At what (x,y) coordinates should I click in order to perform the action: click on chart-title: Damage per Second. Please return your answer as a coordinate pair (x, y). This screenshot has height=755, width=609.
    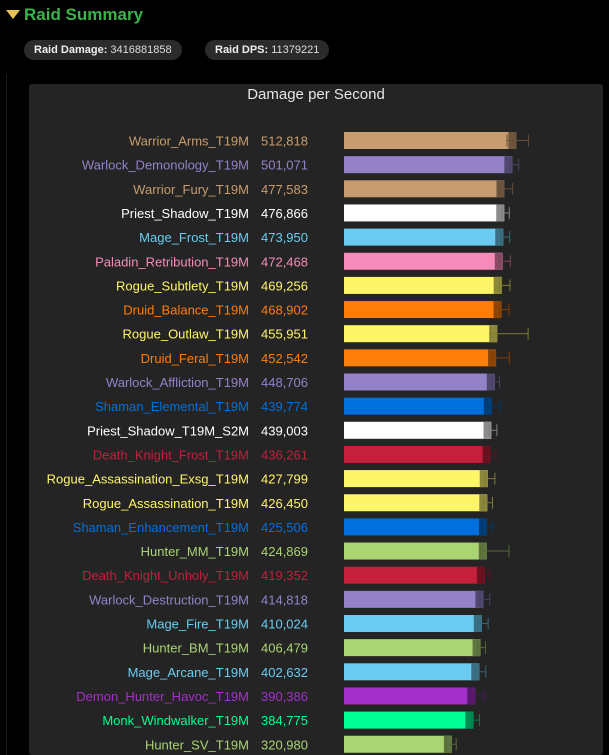
    Looking at the image, I should click on (316, 94).